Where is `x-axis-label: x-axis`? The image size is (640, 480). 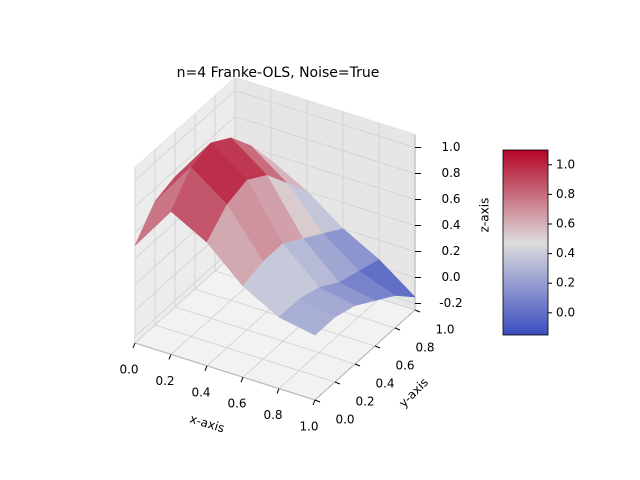 x-axis-label: x-axis is located at coordinates (207, 424).